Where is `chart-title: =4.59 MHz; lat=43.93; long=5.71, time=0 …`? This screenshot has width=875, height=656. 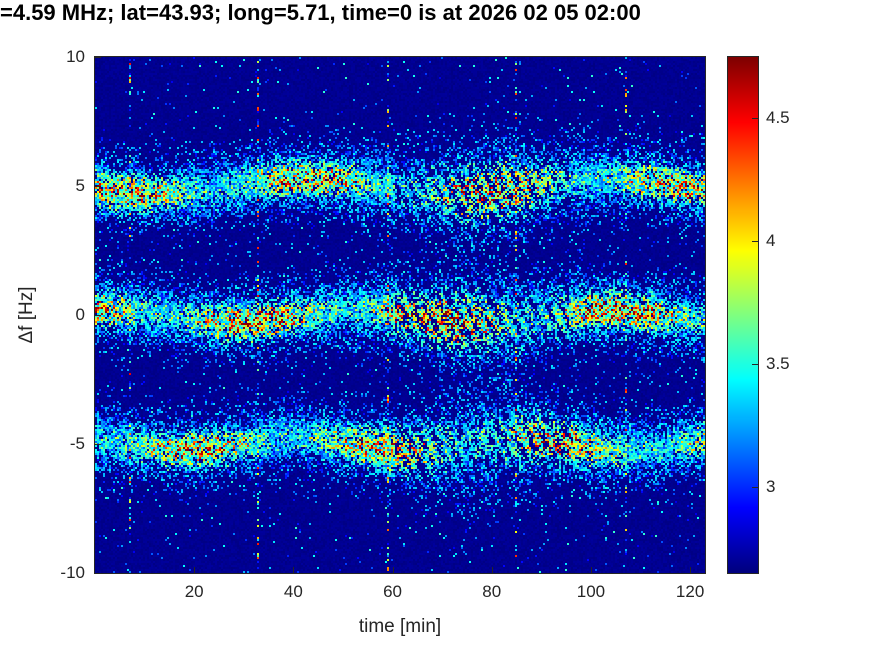 chart-title: =4.59 MHz; lat=43.93; long=5.71, time=0 … is located at coordinates (320, 12).